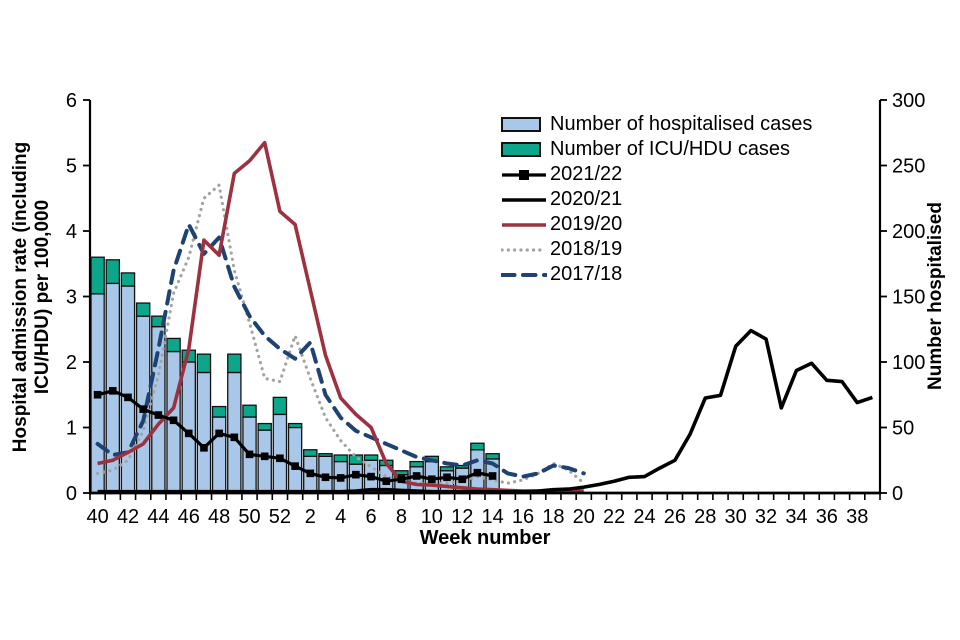 The image size is (960, 640). What do you see at coordinates (586, 224) in the screenshot?
I see `legend-label-season-2019-20: 2019/20` at bounding box center [586, 224].